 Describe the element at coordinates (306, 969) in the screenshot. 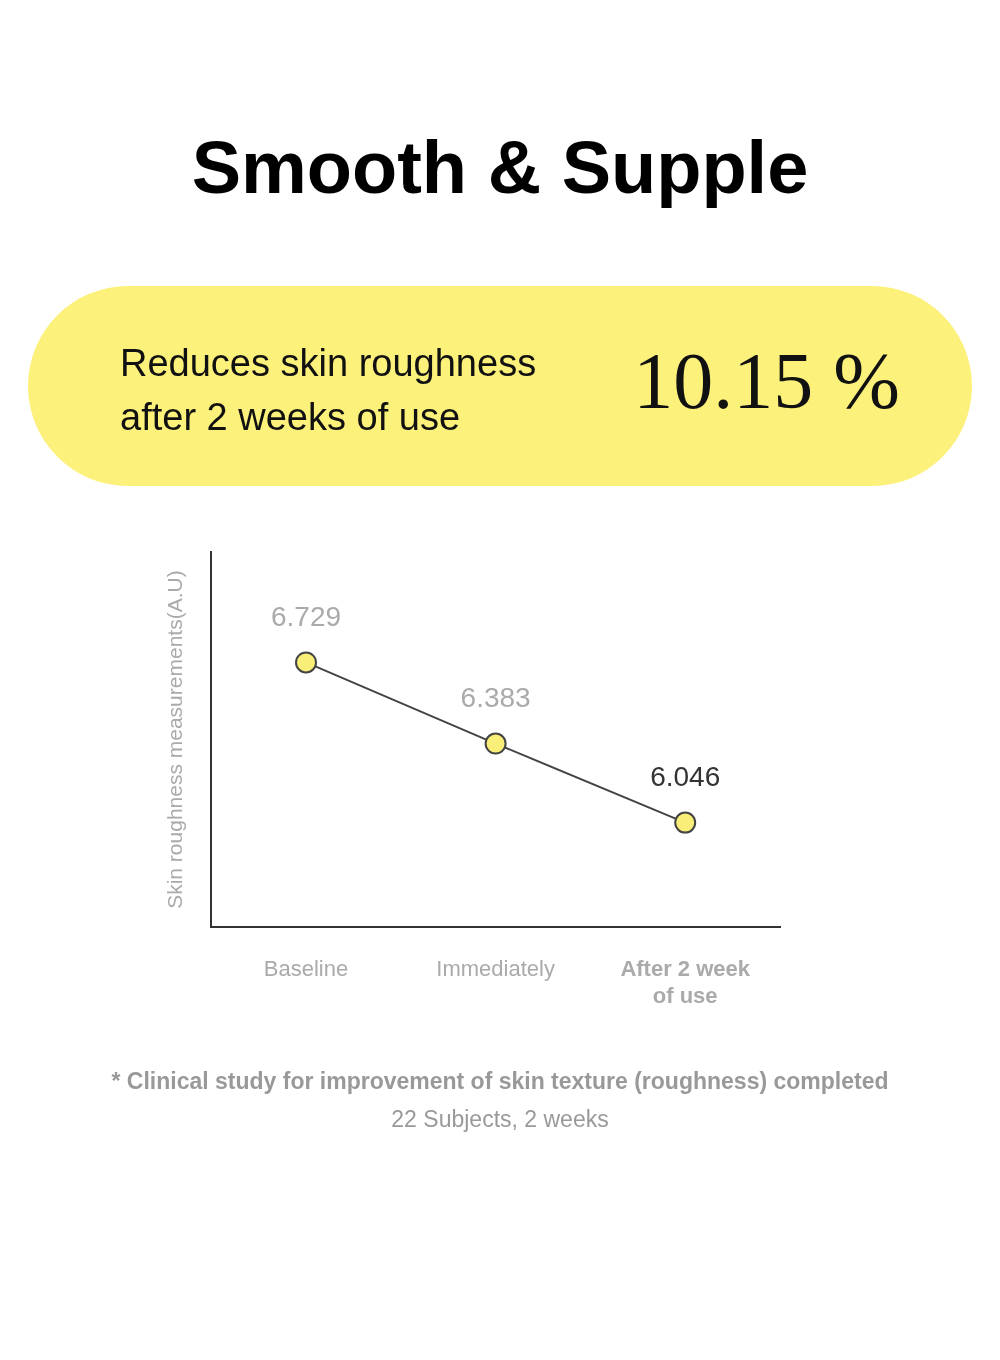

I see `x-tick-label: Baseline` at that location.